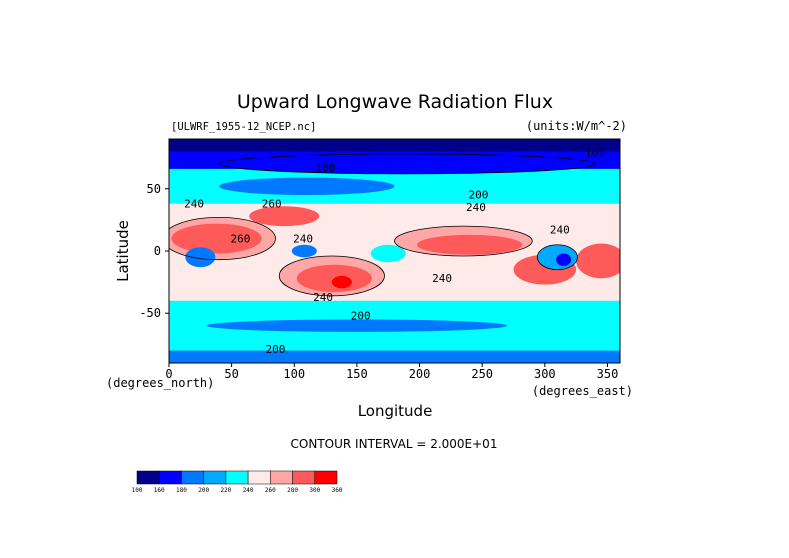 The height and width of the screenshot is (558, 789). I want to click on cool-patch-pacific, so click(388, 253).